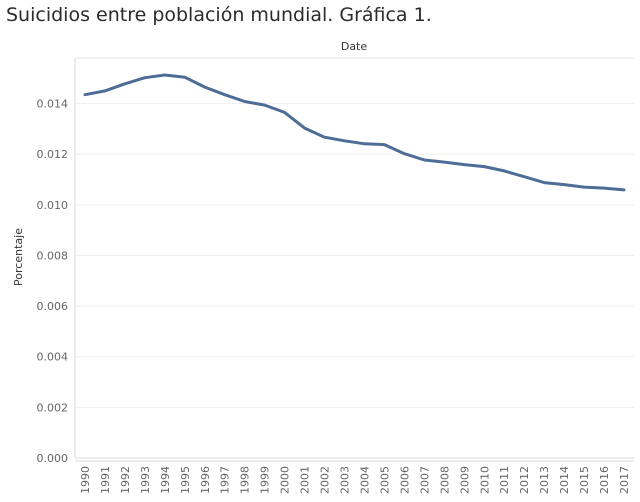 The height and width of the screenshot is (502, 640). Describe the element at coordinates (624, 480) in the screenshot. I see `x-tick-label: 2017` at that location.